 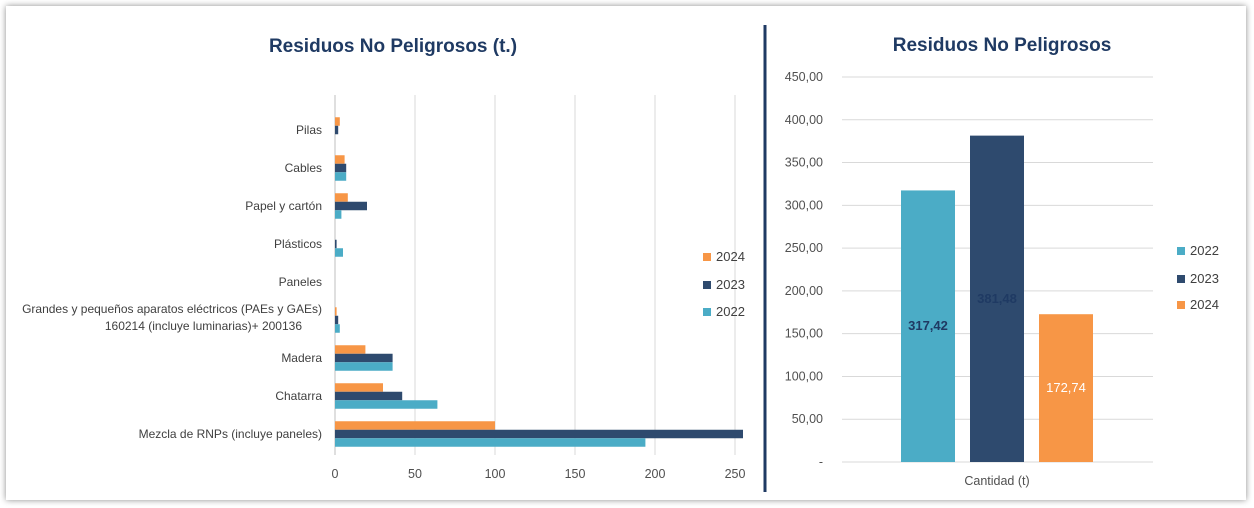 What do you see at coordinates (807, 419) in the screenshot?
I see `right-y-tick-label: 50,00` at bounding box center [807, 419].